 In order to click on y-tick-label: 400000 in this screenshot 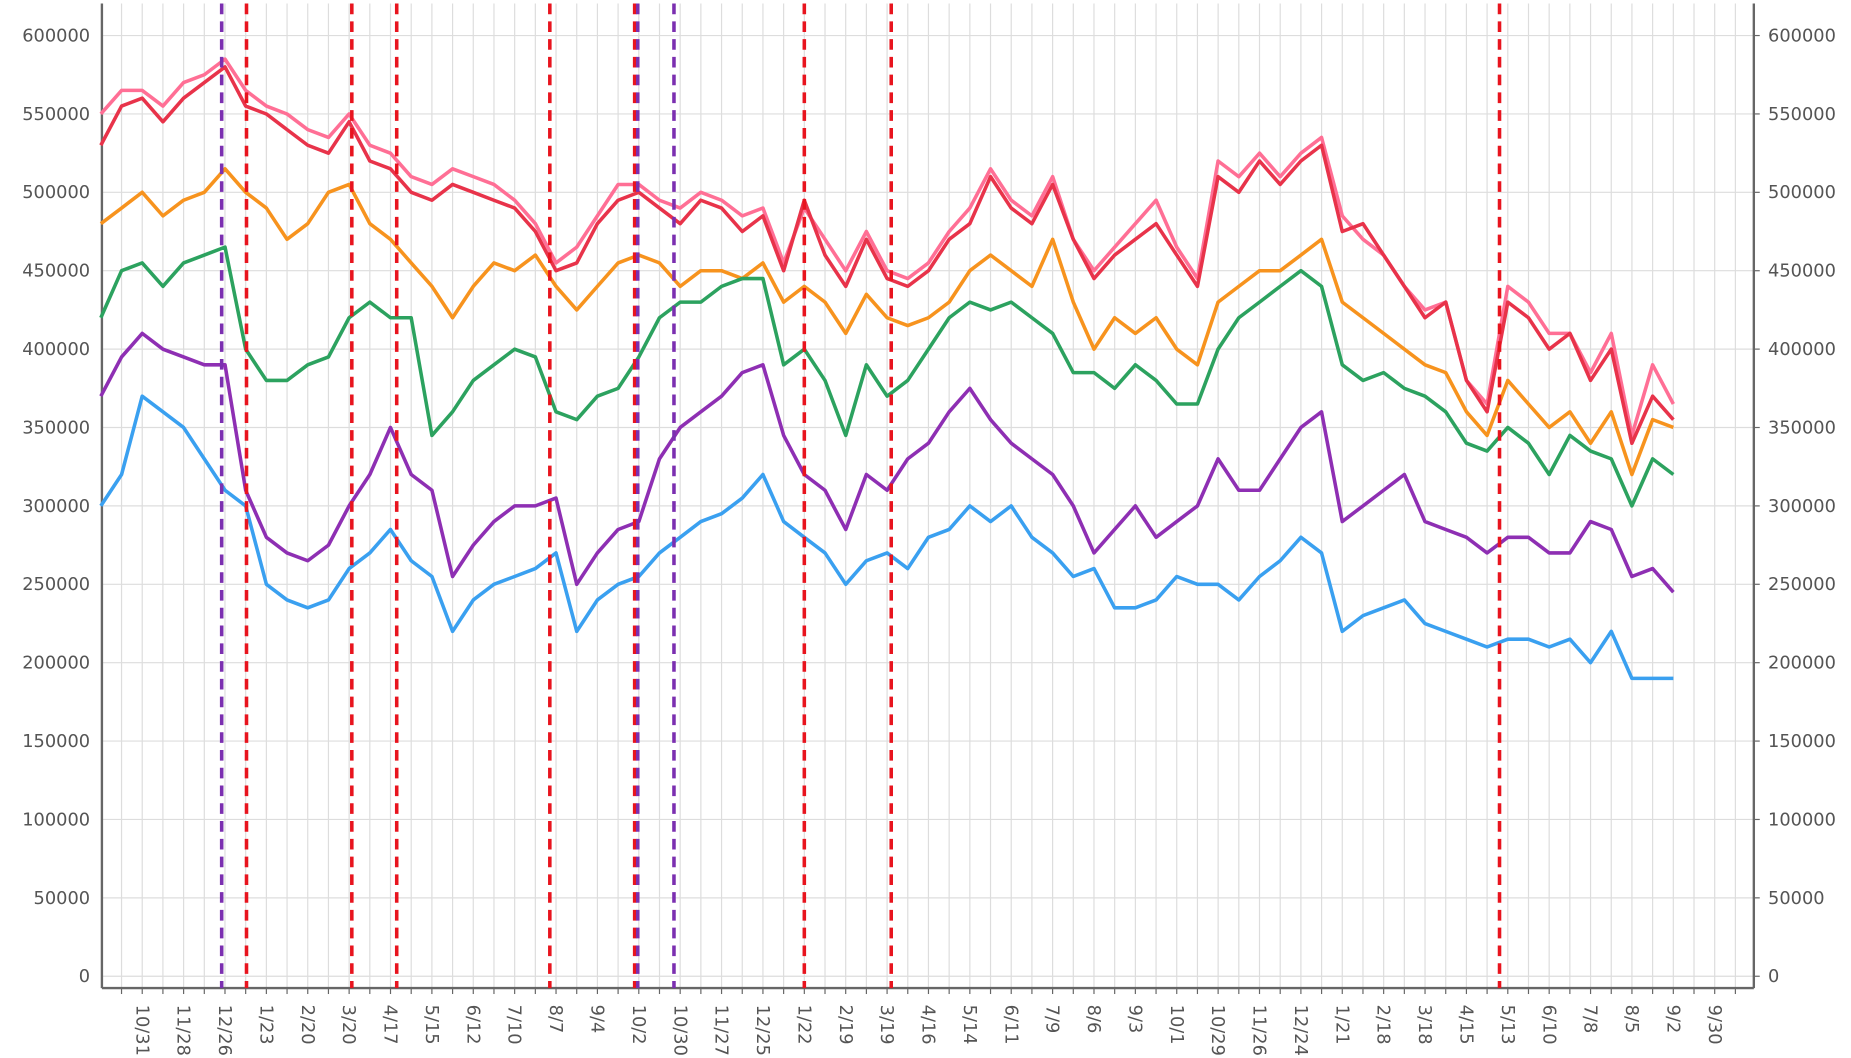, I will do `click(56, 350)`.